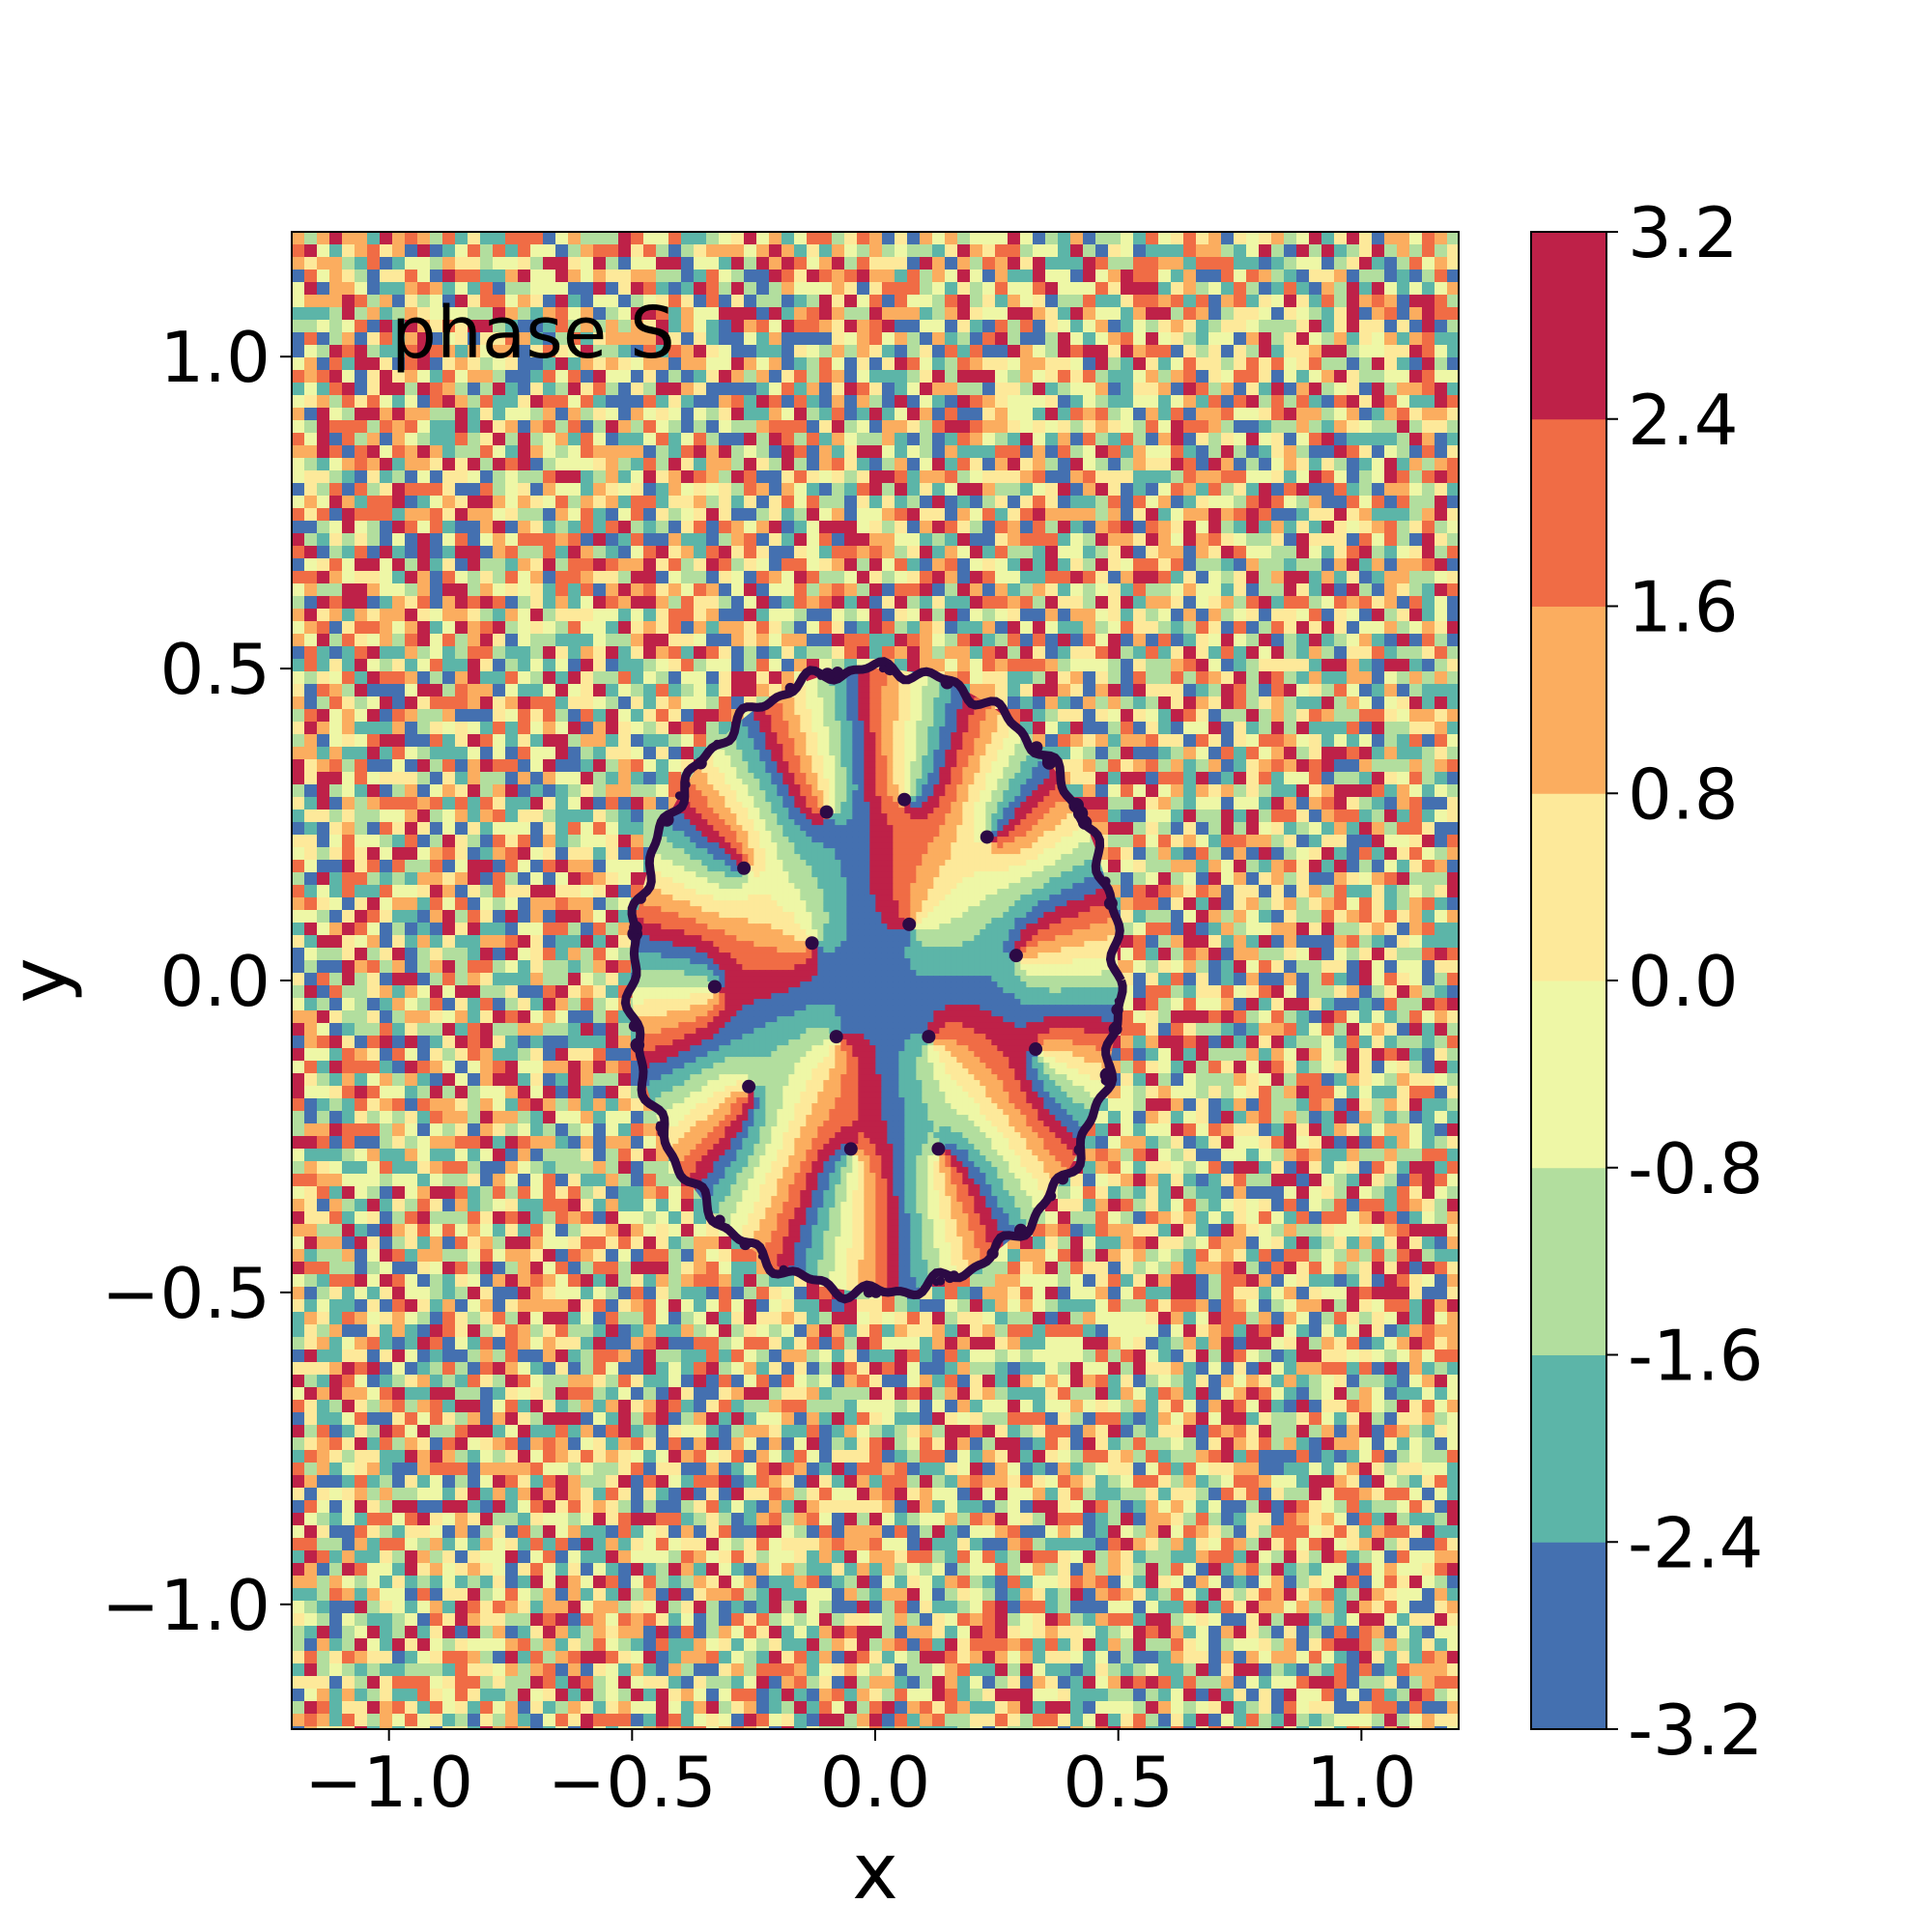  I want to click on y-axis: 1.0 0.5 0.0 −0.5 −1.0, so click(196, 981).